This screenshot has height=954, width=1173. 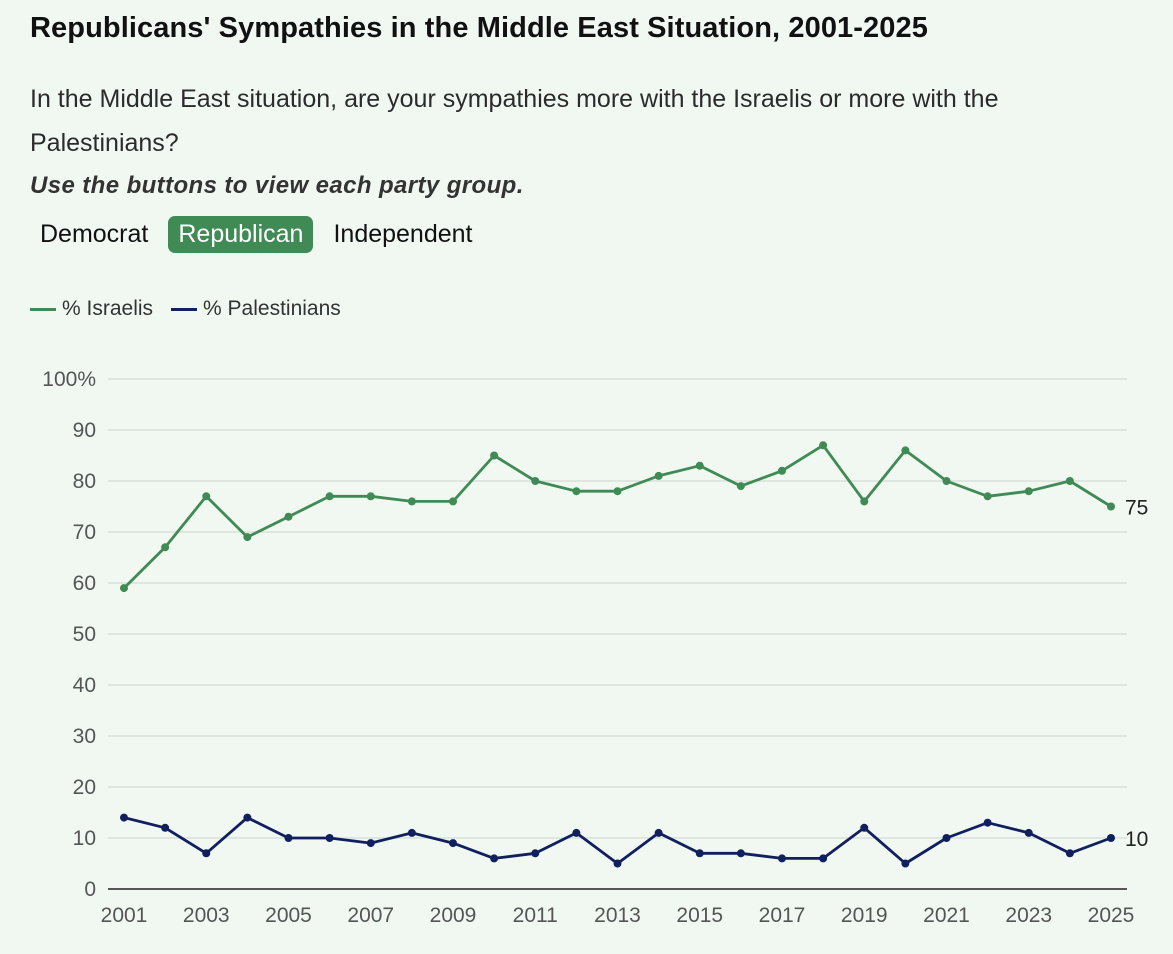 What do you see at coordinates (535, 915) in the screenshot?
I see `x-tick-label: 2011` at bounding box center [535, 915].